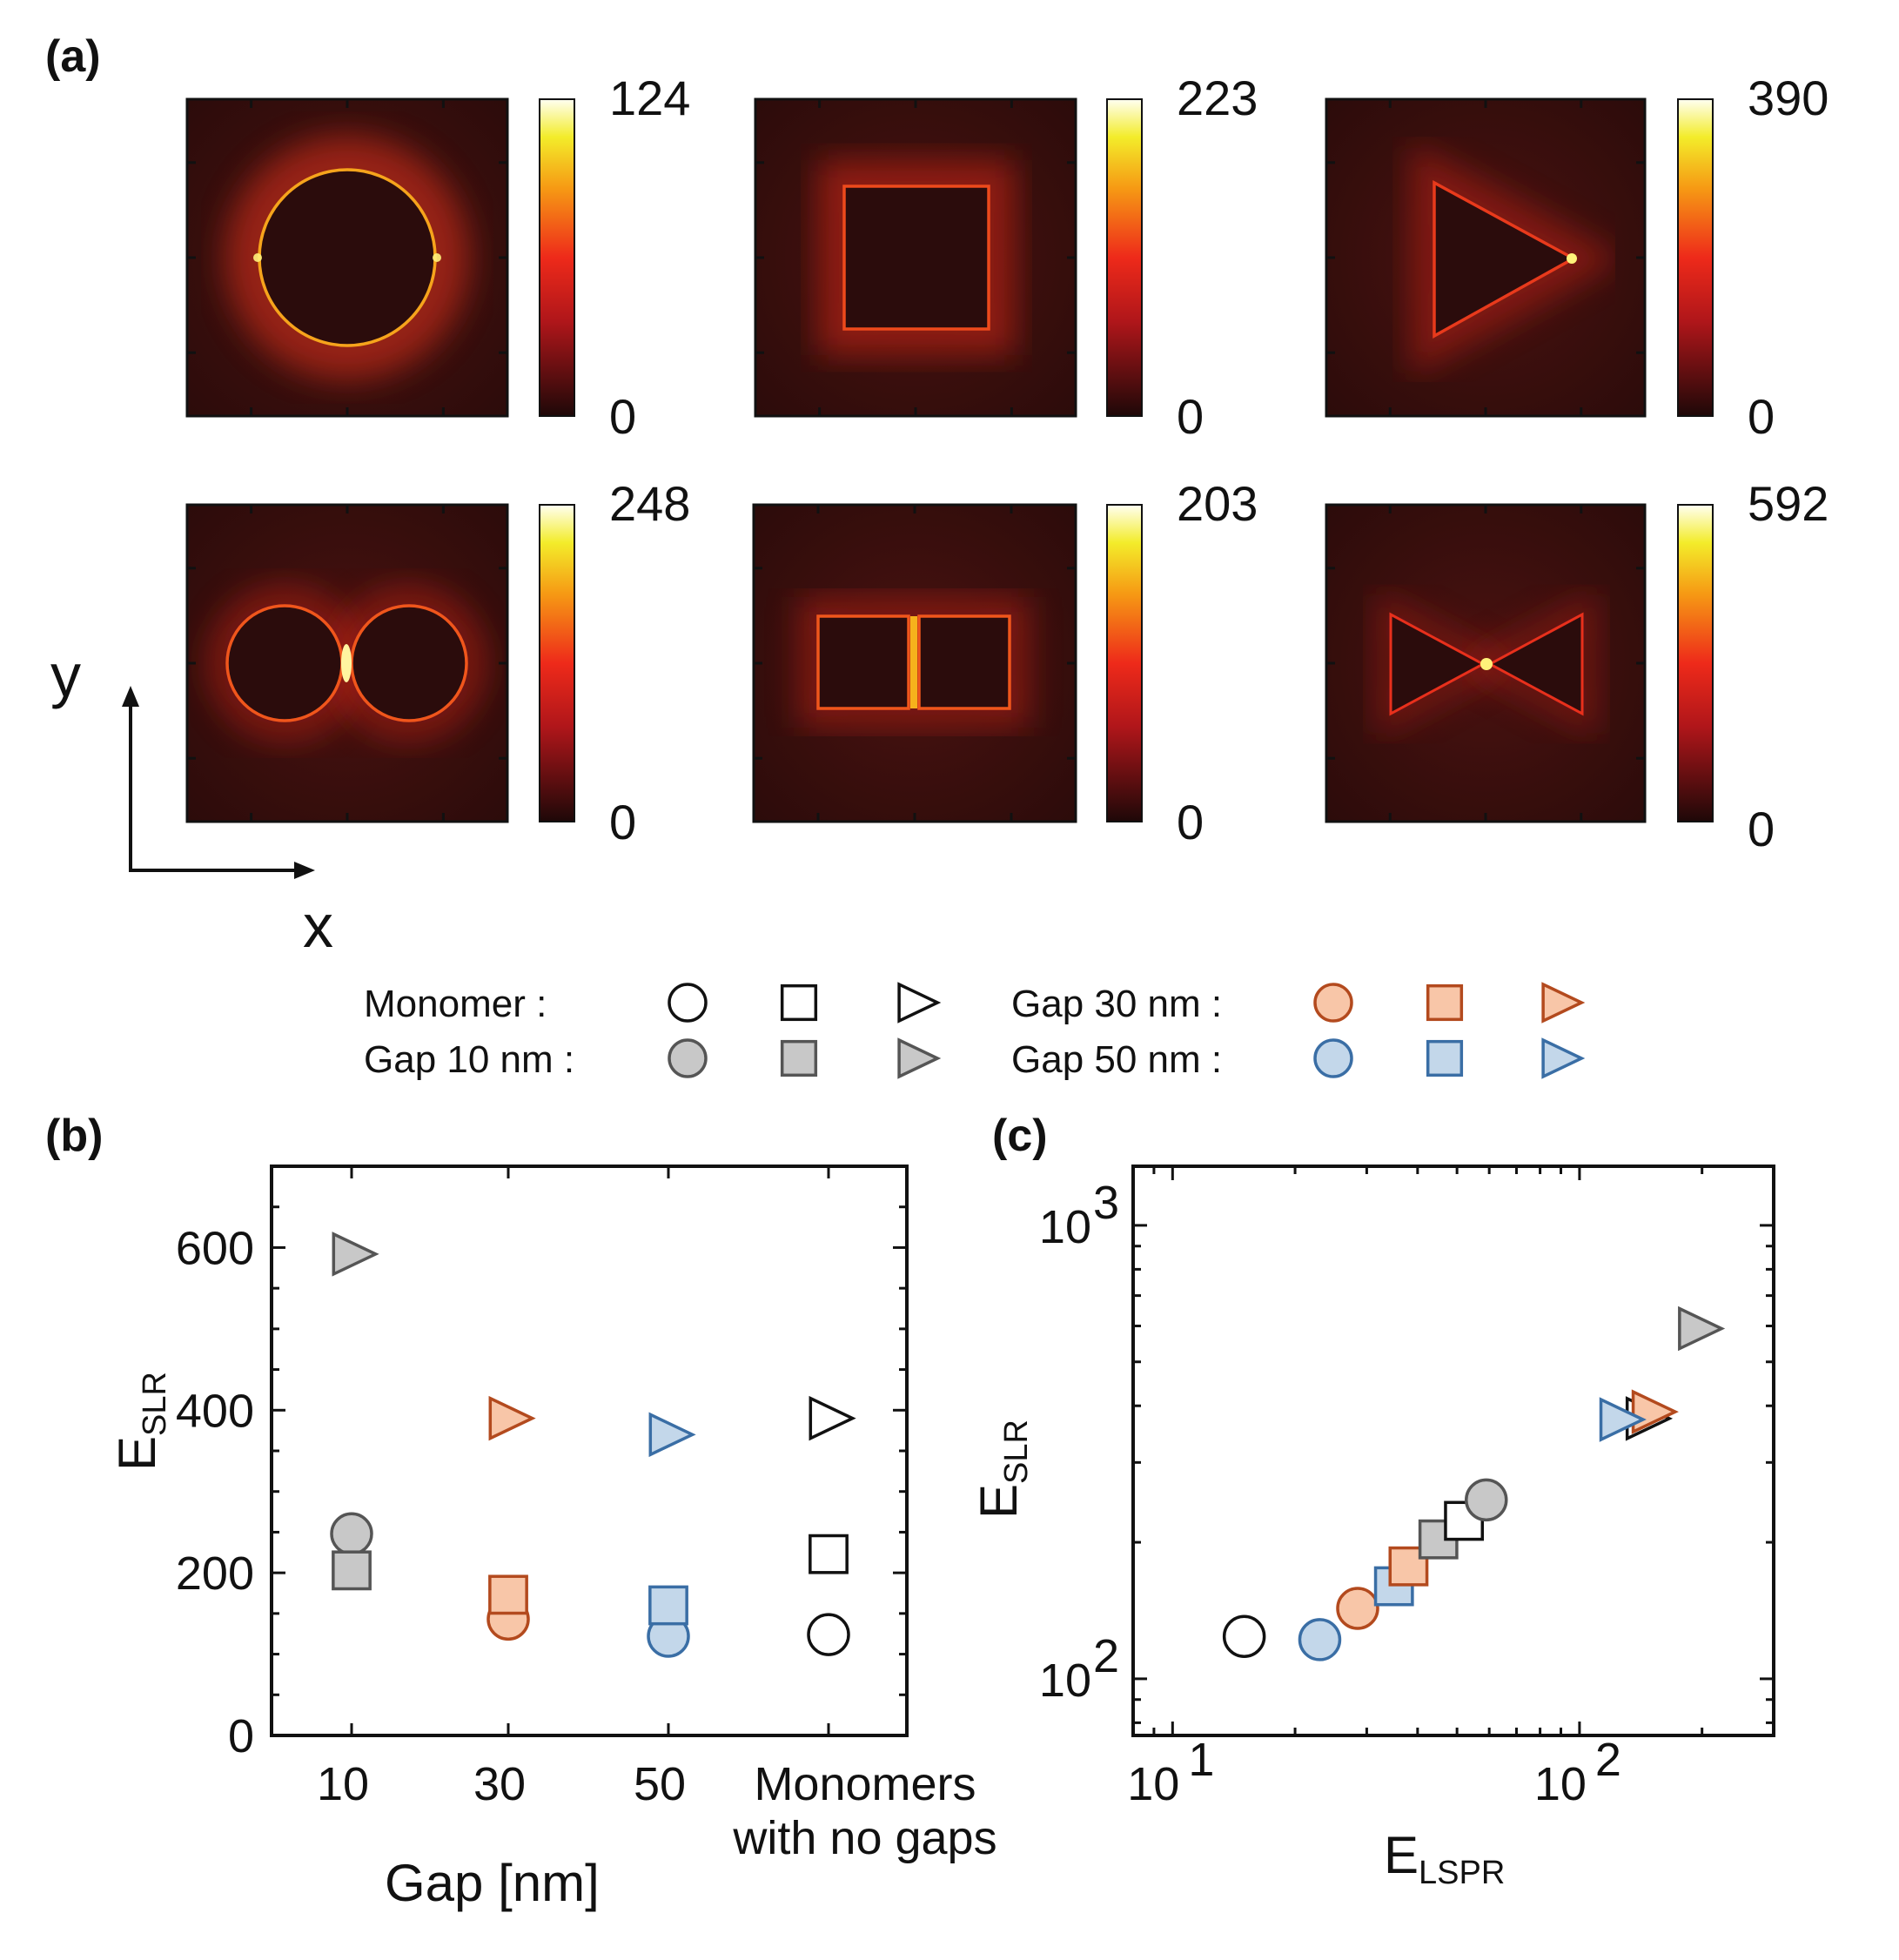 The image size is (1899, 1960). I want to click on legend-gap30-triangle-marker, so click(1563, 1003).